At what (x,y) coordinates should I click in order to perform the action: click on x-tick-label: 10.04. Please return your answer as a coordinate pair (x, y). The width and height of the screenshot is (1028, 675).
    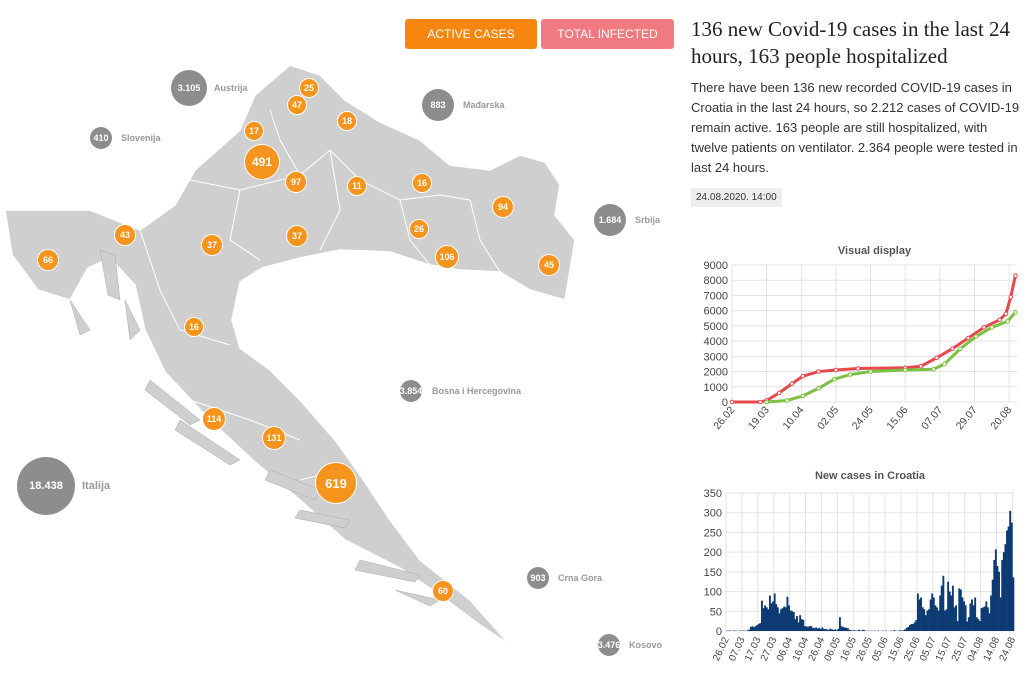
    Looking at the image, I should click on (793, 418).